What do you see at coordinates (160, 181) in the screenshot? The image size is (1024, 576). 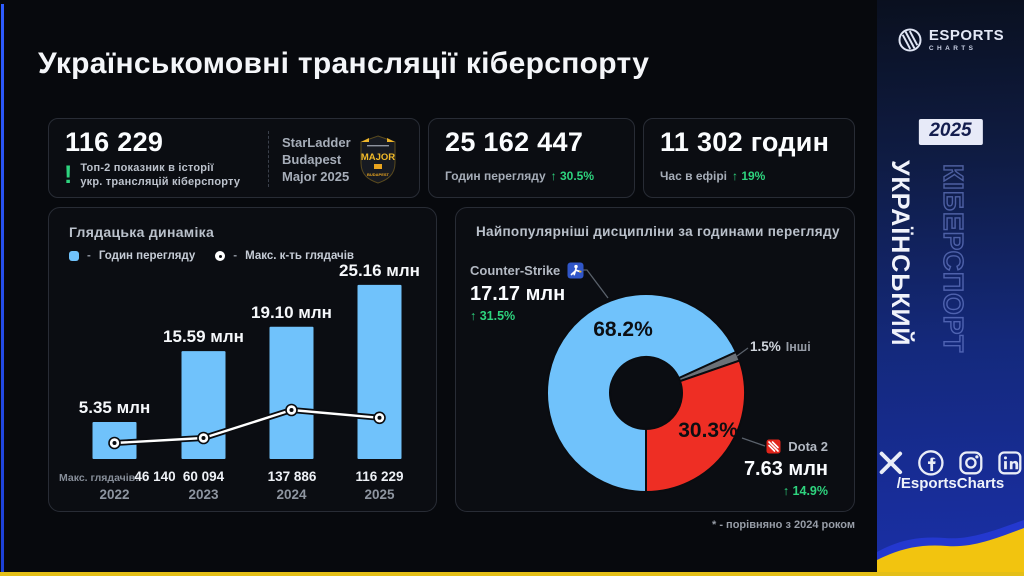 I see `peak-viewers-desc-line2: укр. трансляцій кіберспорту` at bounding box center [160, 181].